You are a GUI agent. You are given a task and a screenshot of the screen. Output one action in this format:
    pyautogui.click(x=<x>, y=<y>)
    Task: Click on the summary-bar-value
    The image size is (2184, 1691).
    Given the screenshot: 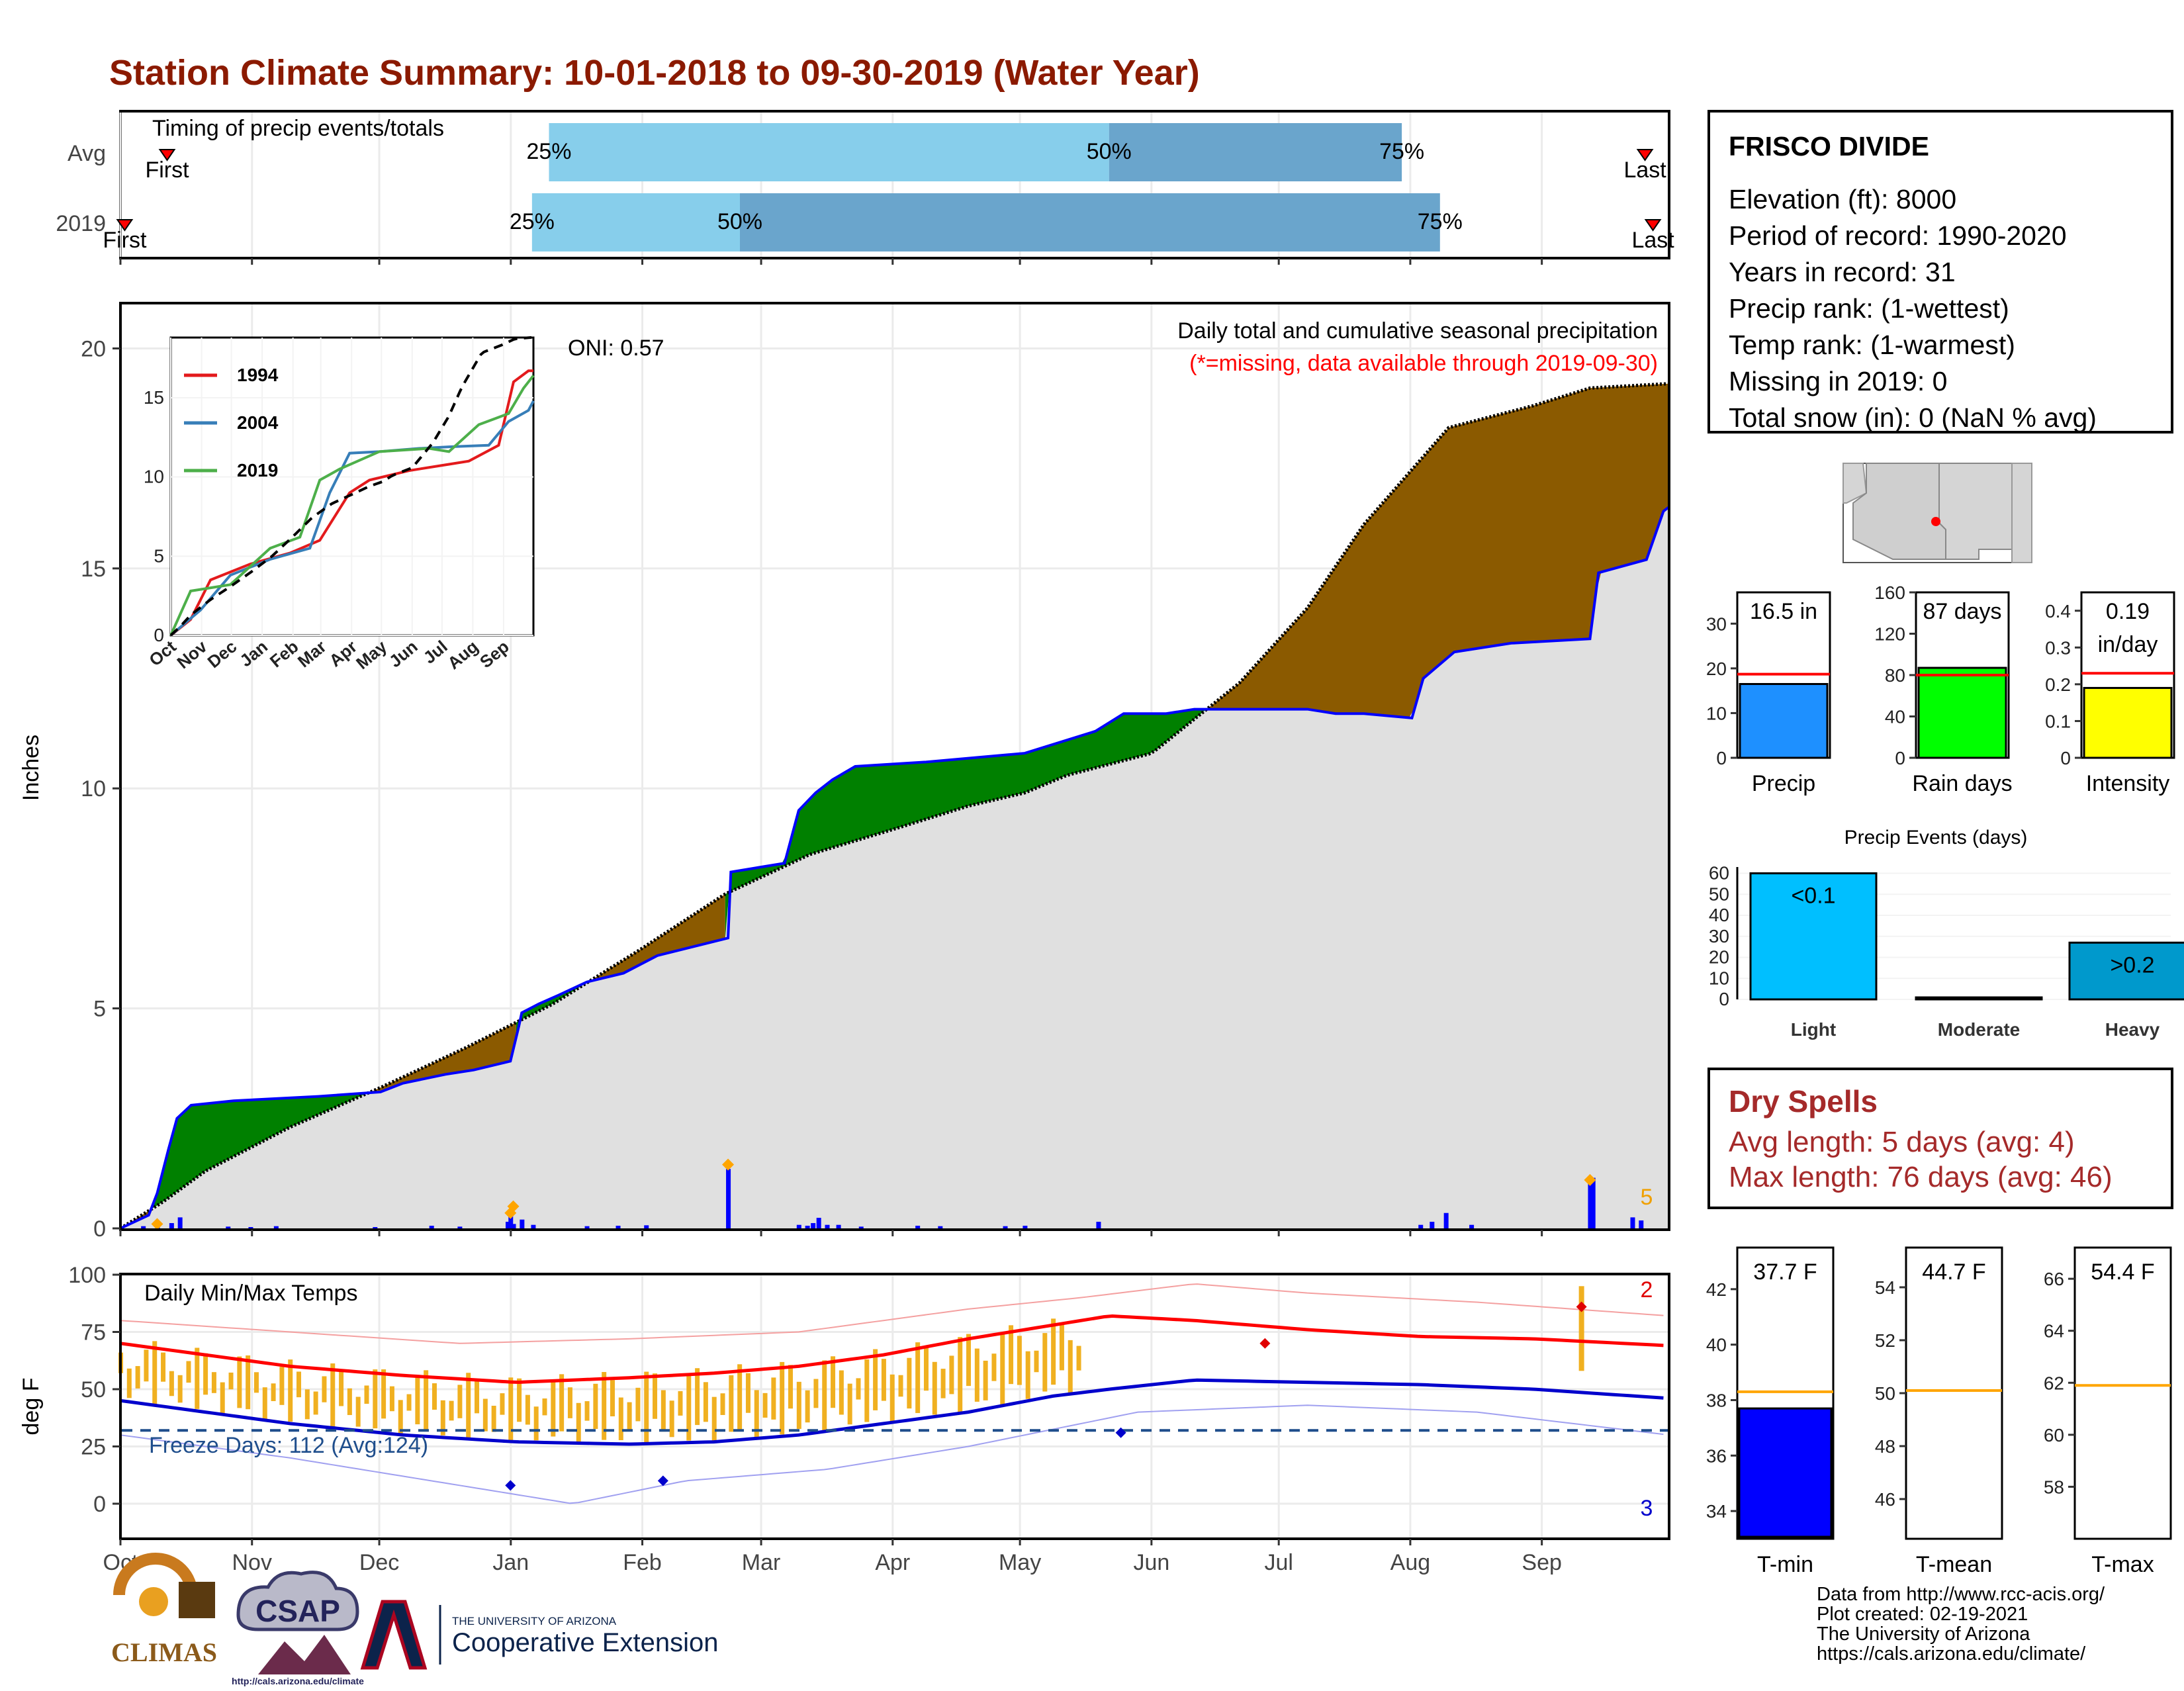 What is the action you would take?
    pyautogui.click(x=1784, y=721)
    